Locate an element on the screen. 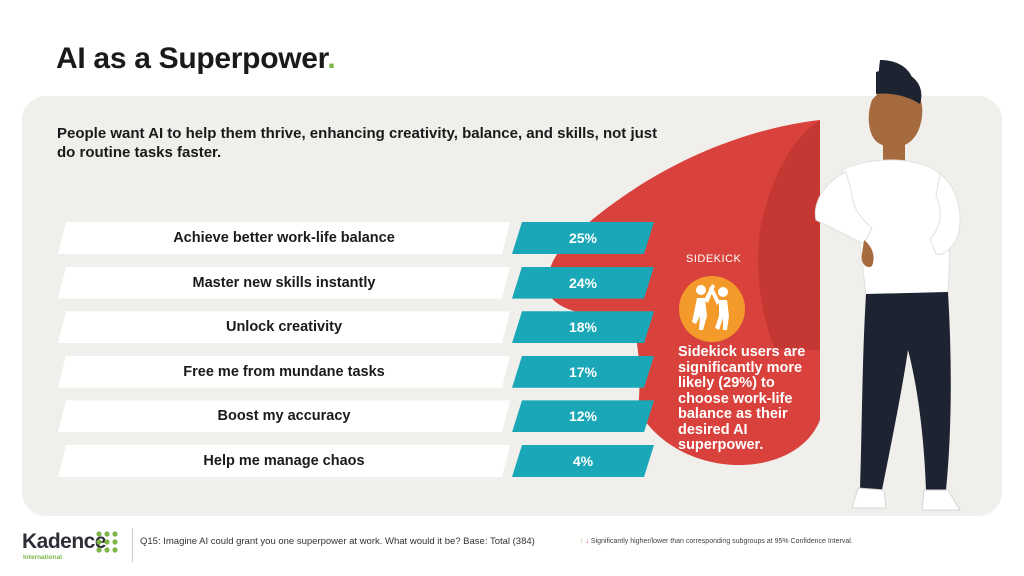 The image size is (1024, 576). bar-value: 24% is located at coordinates (583, 283).